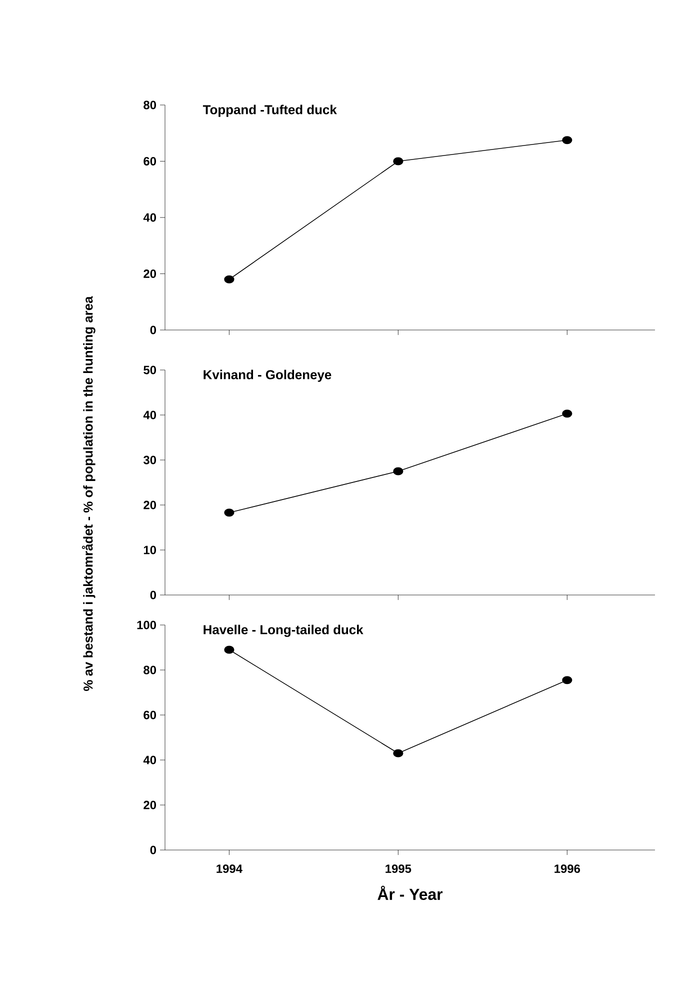  Describe the element at coordinates (229, 868) in the screenshot. I see `x-tick-label: 1994` at that location.